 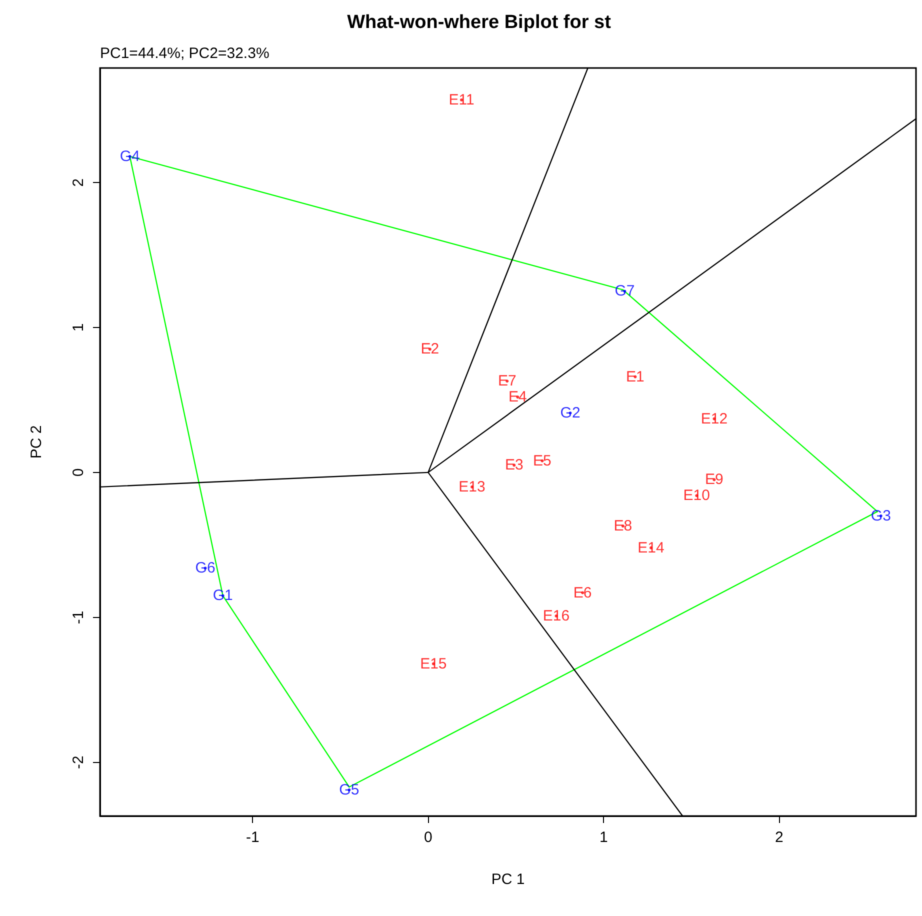 What do you see at coordinates (623, 526) in the screenshot?
I see `data-label: E8` at bounding box center [623, 526].